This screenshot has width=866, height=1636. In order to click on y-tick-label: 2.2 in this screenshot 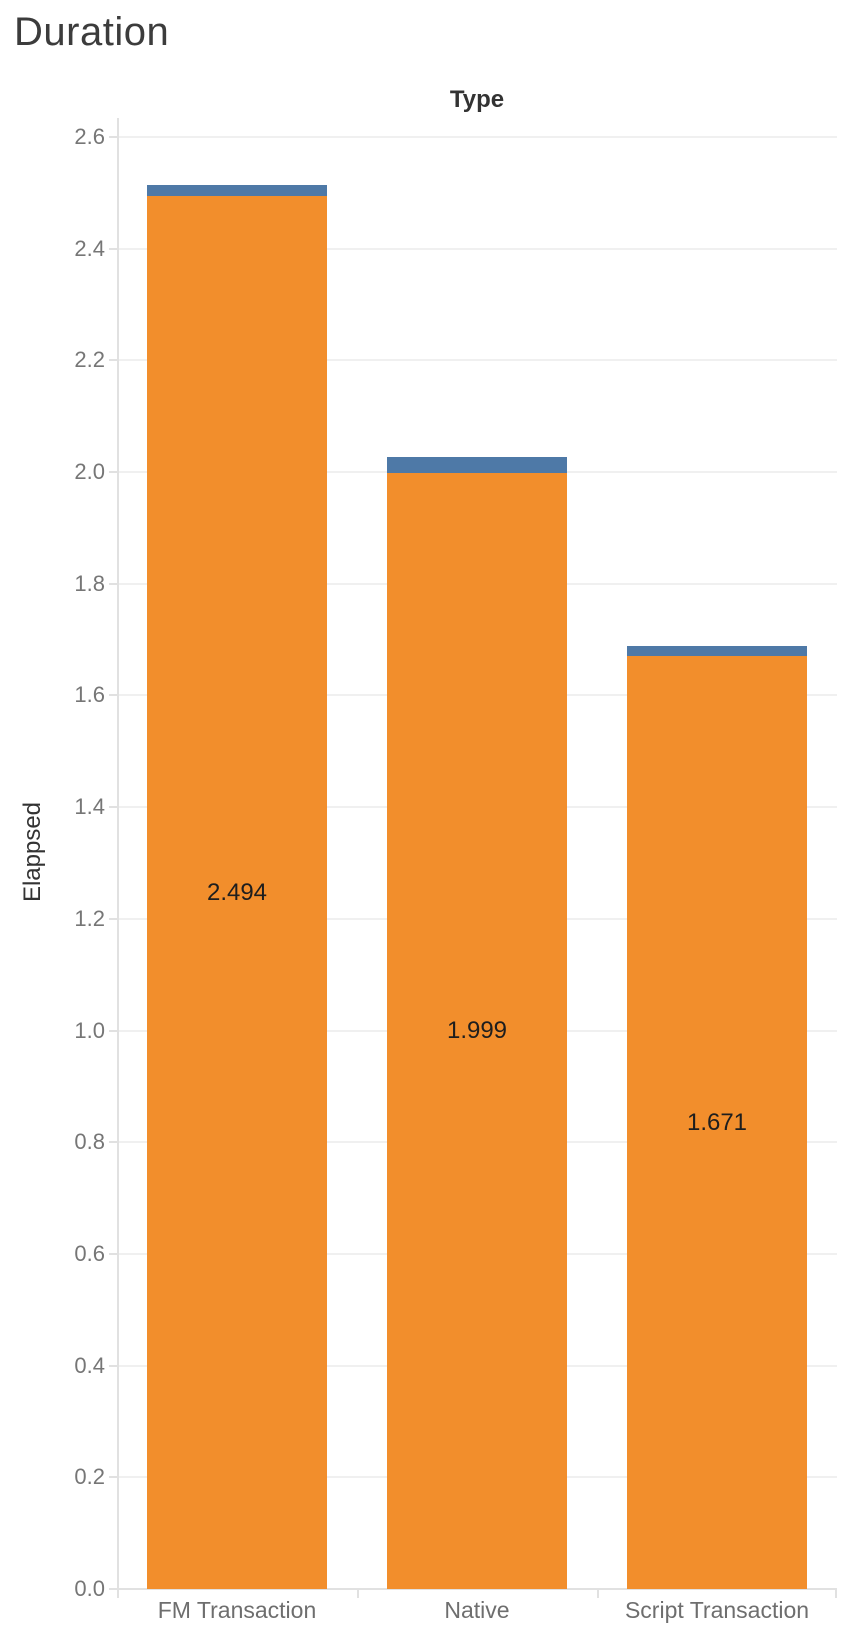, I will do `click(89, 360)`.